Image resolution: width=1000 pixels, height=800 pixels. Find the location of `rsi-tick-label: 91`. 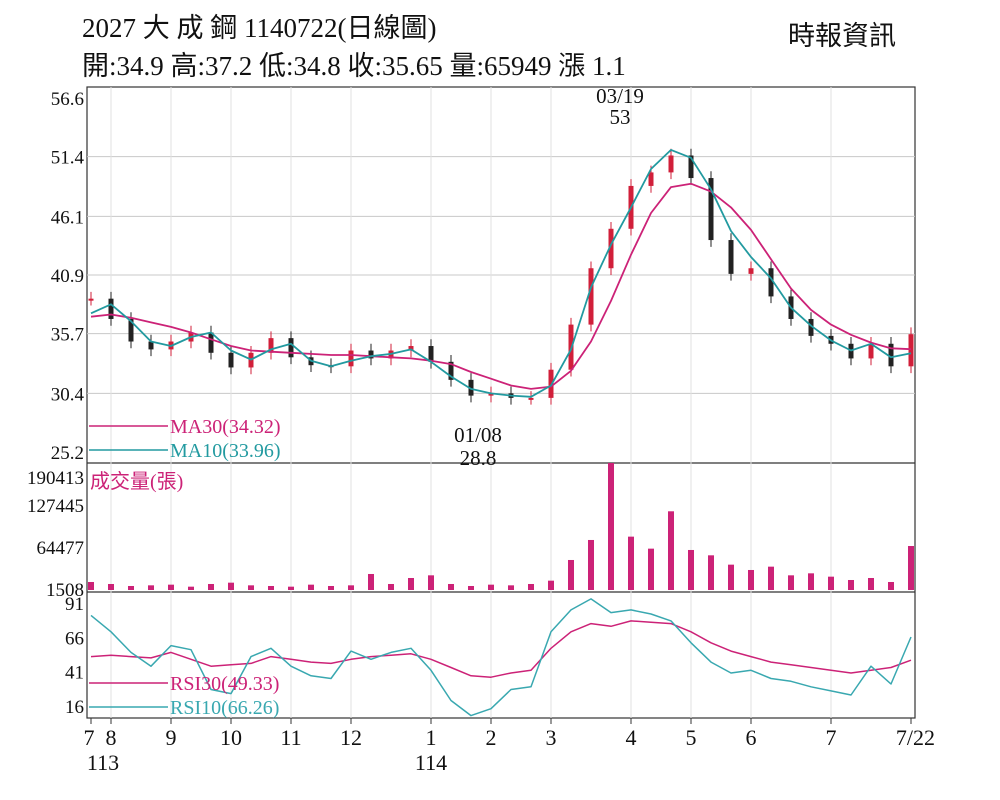

rsi-tick-label: 91 is located at coordinates (74, 604).